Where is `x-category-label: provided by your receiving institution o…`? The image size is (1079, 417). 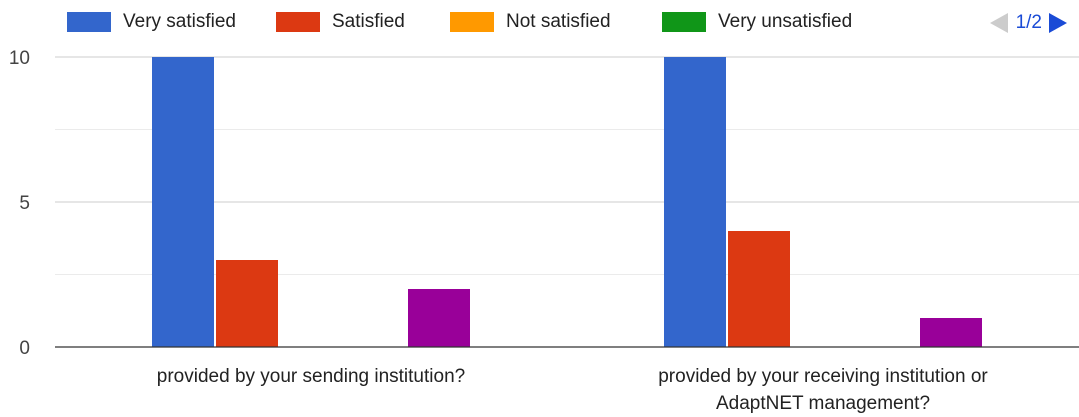 x-category-label: provided by your receiving institution o… is located at coordinates (823, 376).